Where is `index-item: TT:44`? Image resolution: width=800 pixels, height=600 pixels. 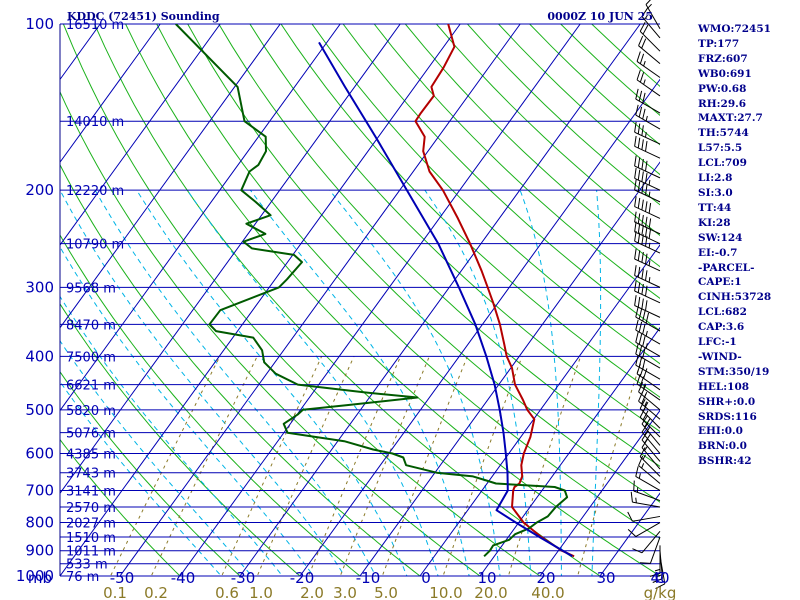
index-item: TT:44 is located at coordinates (715, 207).